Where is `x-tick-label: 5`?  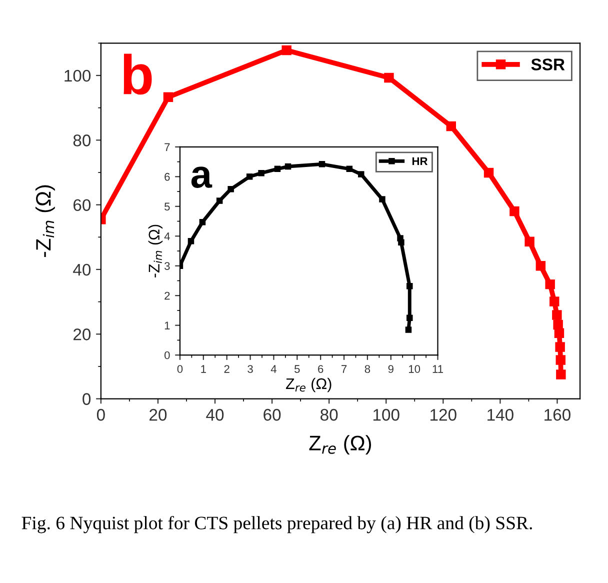
x-tick-label: 5 is located at coordinates (297, 369).